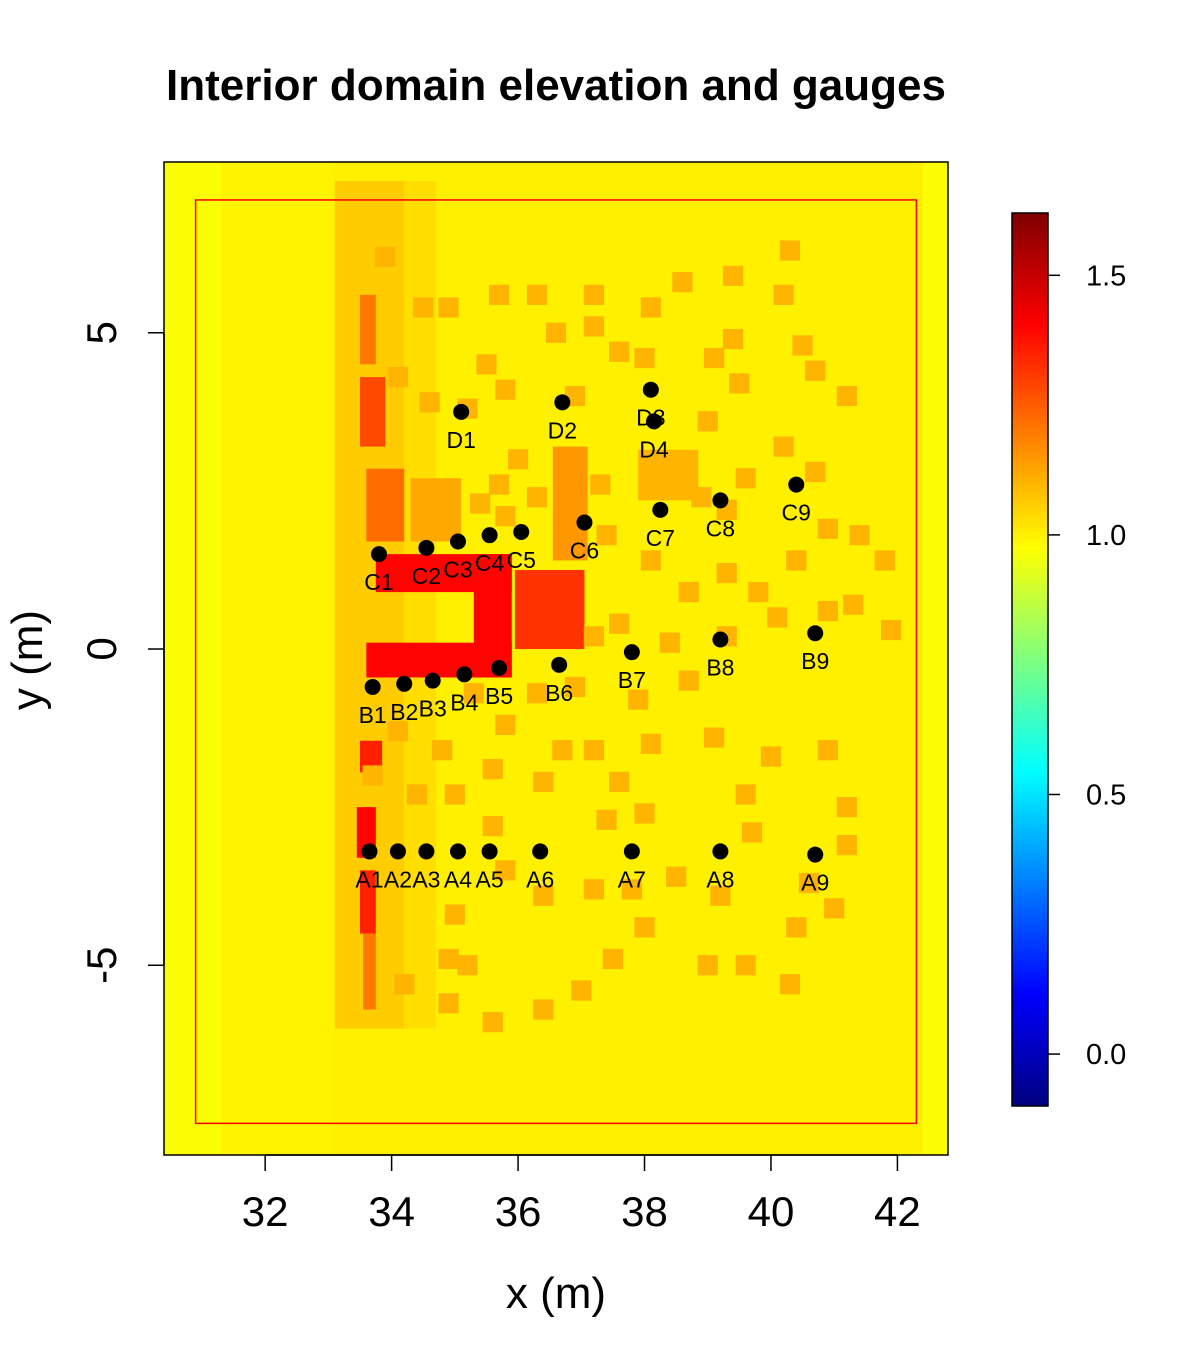  Describe the element at coordinates (897, 1211) in the screenshot. I see `x-tick-label: 42` at that location.